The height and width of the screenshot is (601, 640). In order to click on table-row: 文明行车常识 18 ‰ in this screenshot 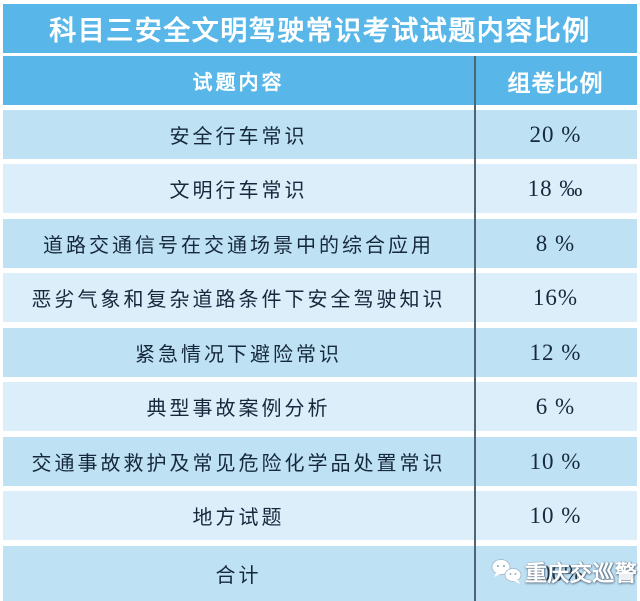, I will do `click(320, 188)`.